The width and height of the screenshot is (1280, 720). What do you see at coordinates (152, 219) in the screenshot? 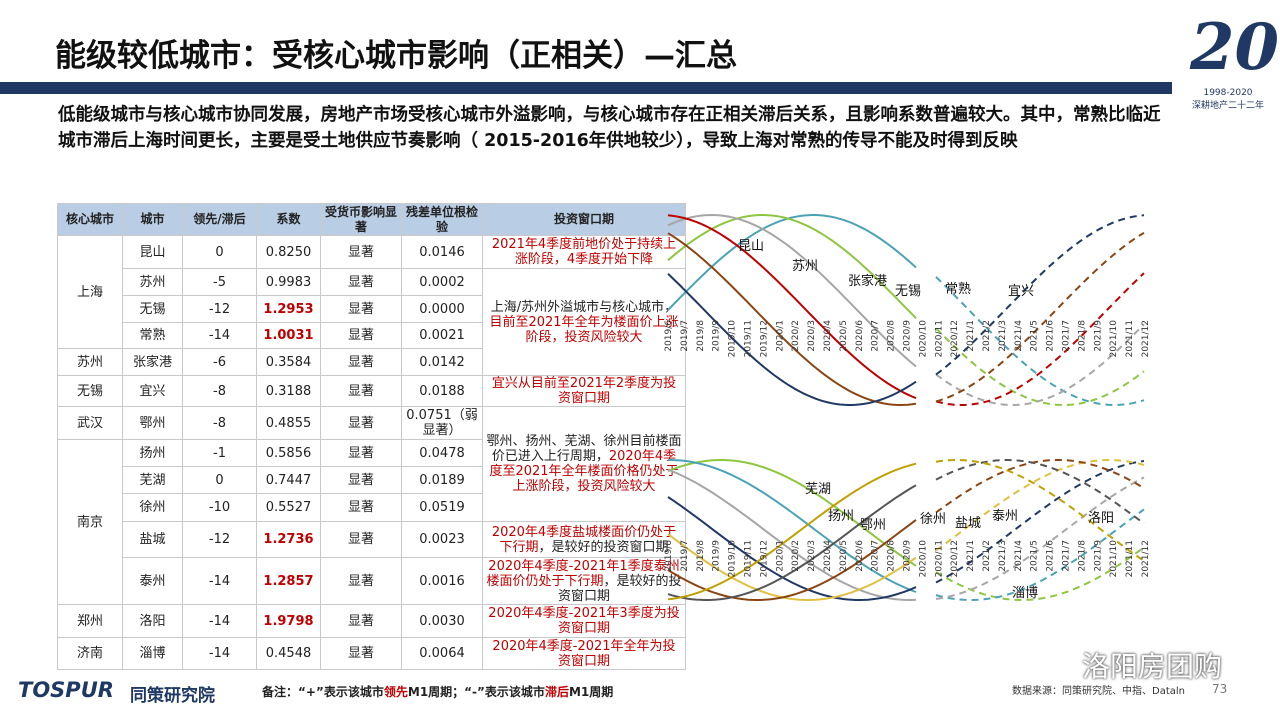
I see `column-header: 城市` at bounding box center [152, 219].